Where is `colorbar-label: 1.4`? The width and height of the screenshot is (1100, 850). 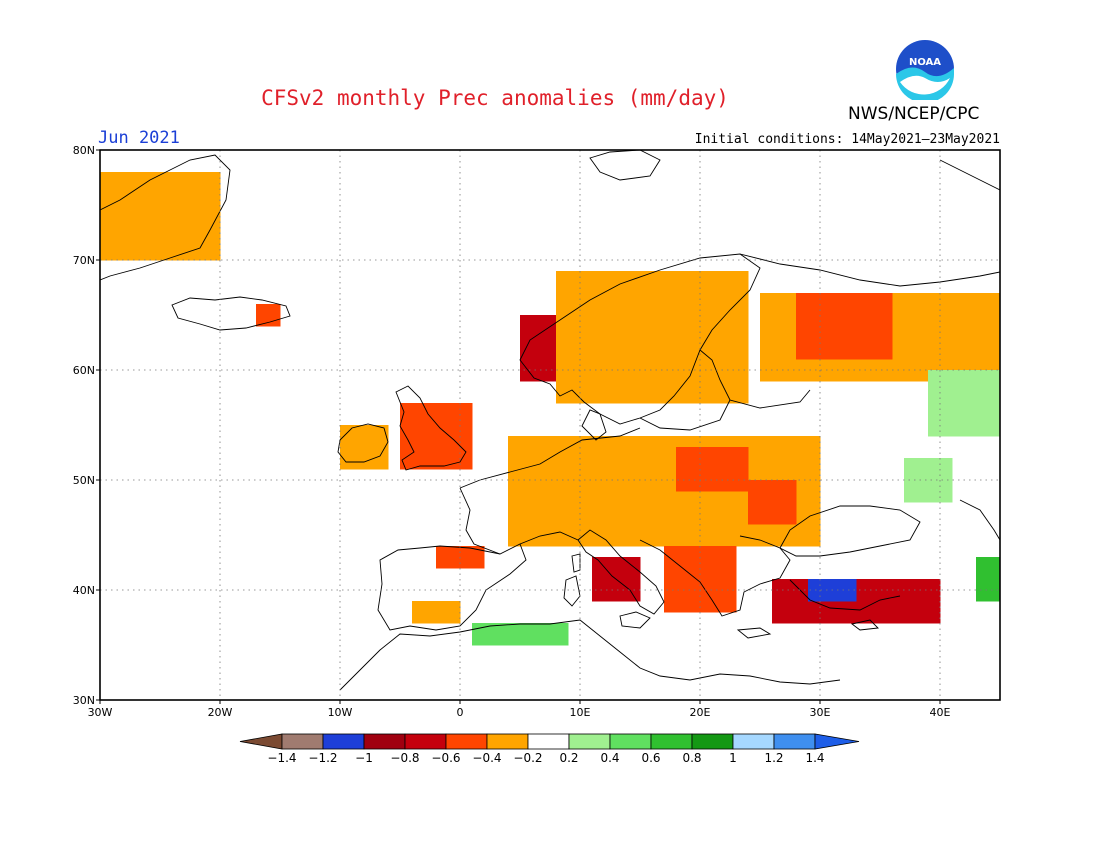
colorbar-label: 1.4 is located at coordinates (814, 758).